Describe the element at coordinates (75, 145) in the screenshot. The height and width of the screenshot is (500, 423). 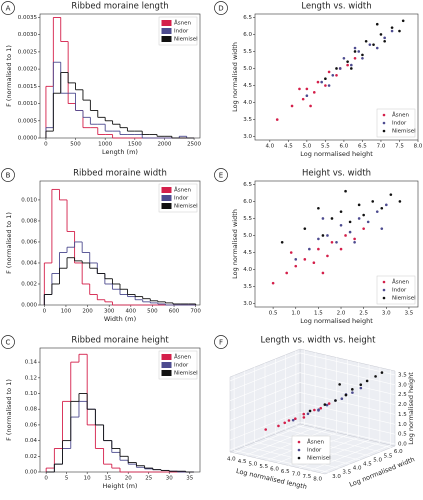
I see `x-tick-label: 500` at that location.